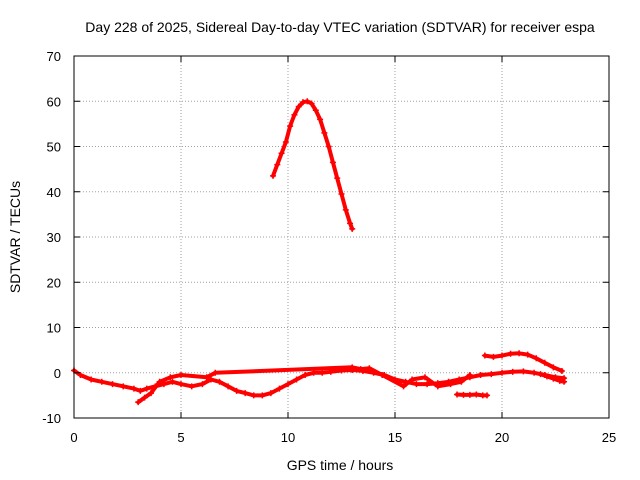 This screenshot has width=640, height=480. I want to click on y-tick-label: 10, so click(54, 328).